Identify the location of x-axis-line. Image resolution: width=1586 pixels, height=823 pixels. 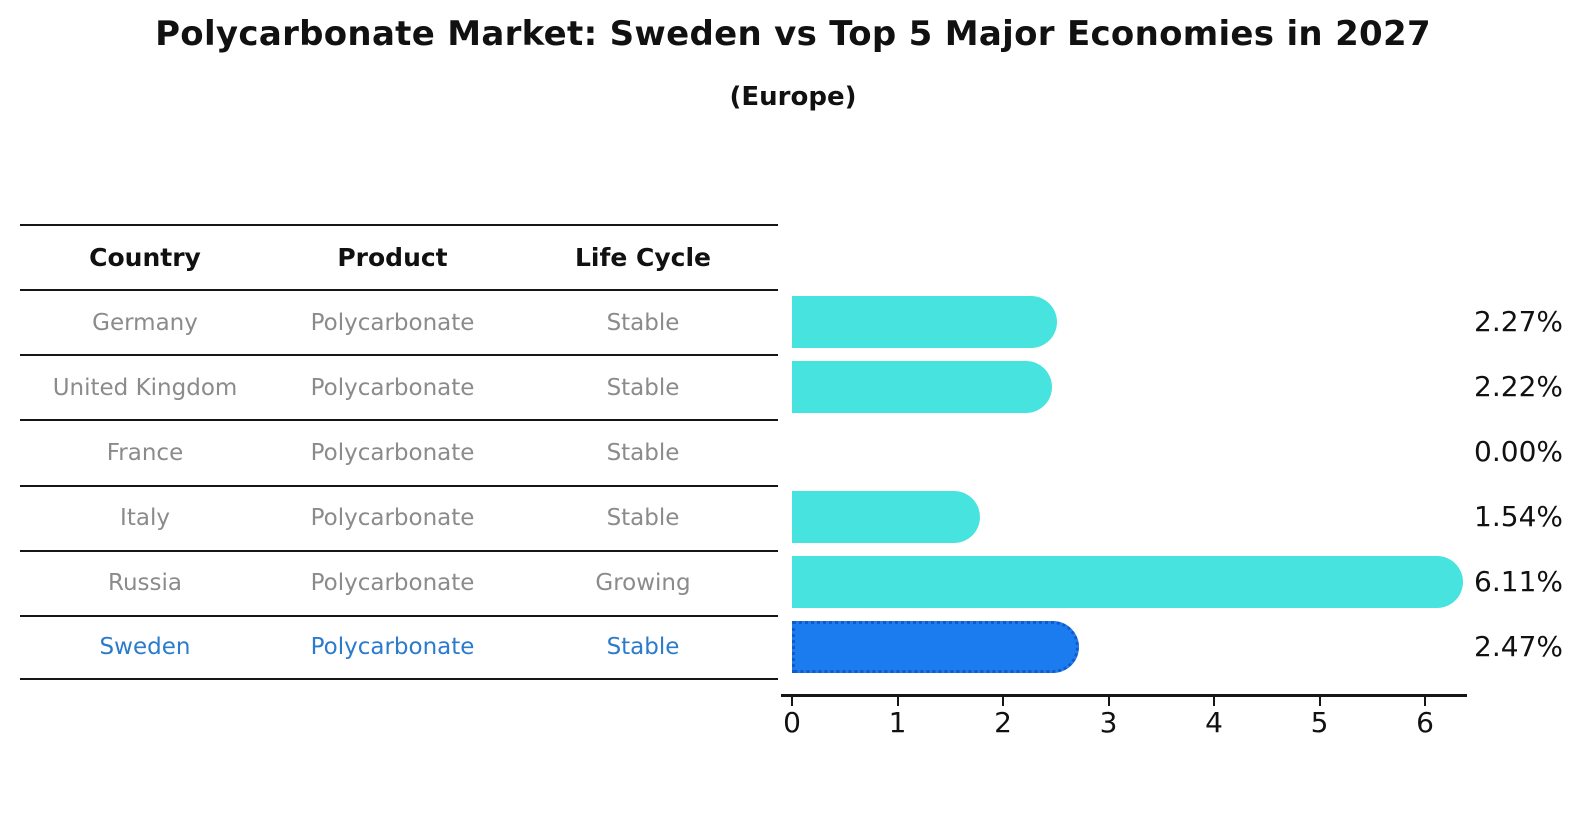
(1124, 695).